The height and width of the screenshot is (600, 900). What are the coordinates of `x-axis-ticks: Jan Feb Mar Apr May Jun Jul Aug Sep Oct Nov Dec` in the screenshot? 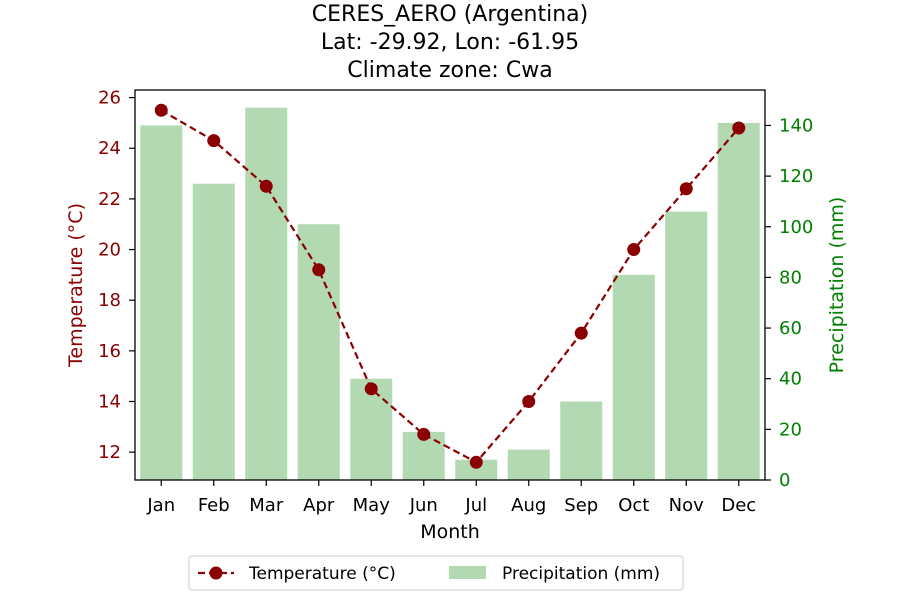 It's located at (451, 498).